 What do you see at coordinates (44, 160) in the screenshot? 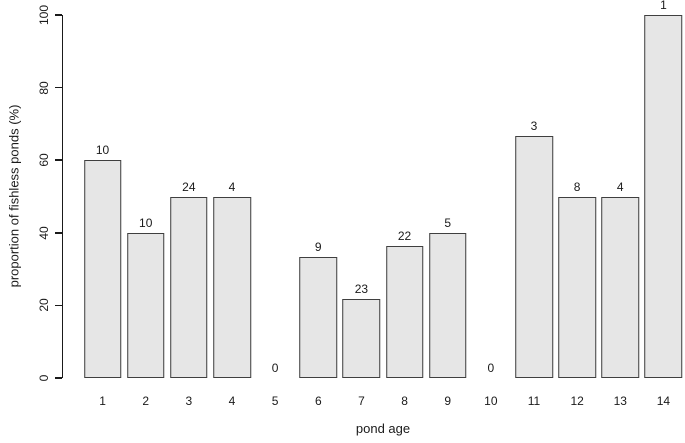
I see `y-tick-label: 60` at bounding box center [44, 160].